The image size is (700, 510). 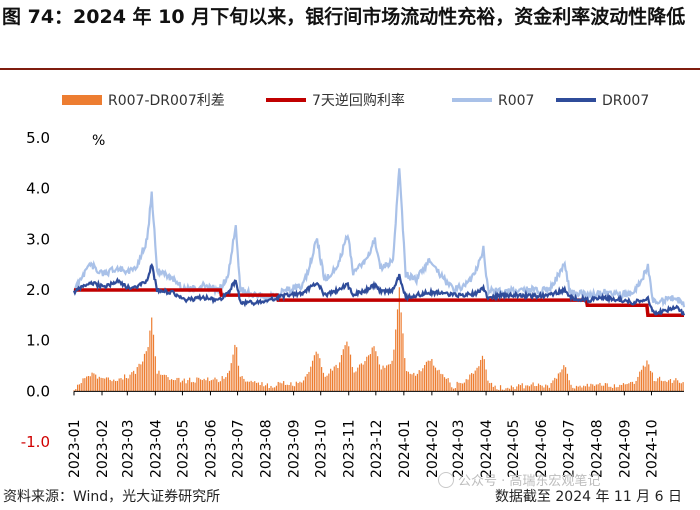 What do you see at coordinates (38, 239) in the screenshot?
I see `y-tick-label: 3.0` at bounding box center [38, 239].